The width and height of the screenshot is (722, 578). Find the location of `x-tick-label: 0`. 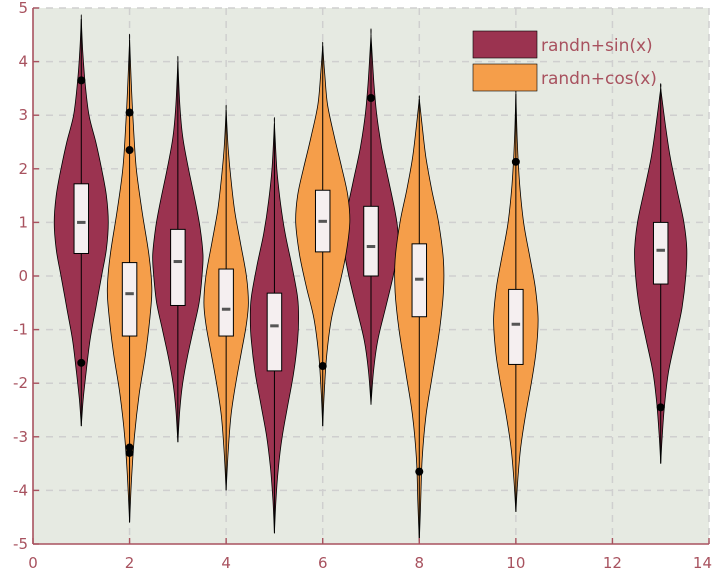

x-tick-label: 0 is located at coordinates (33, 563).